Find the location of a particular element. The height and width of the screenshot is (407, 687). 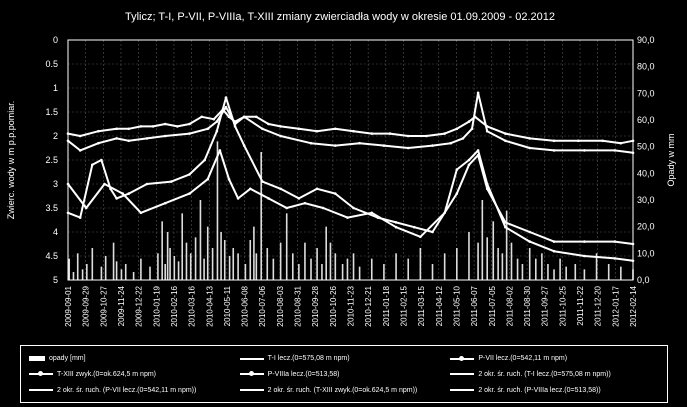

legend-label: P-VIIIa lecz.(0=513,58) is located at coordinates (303, 374).